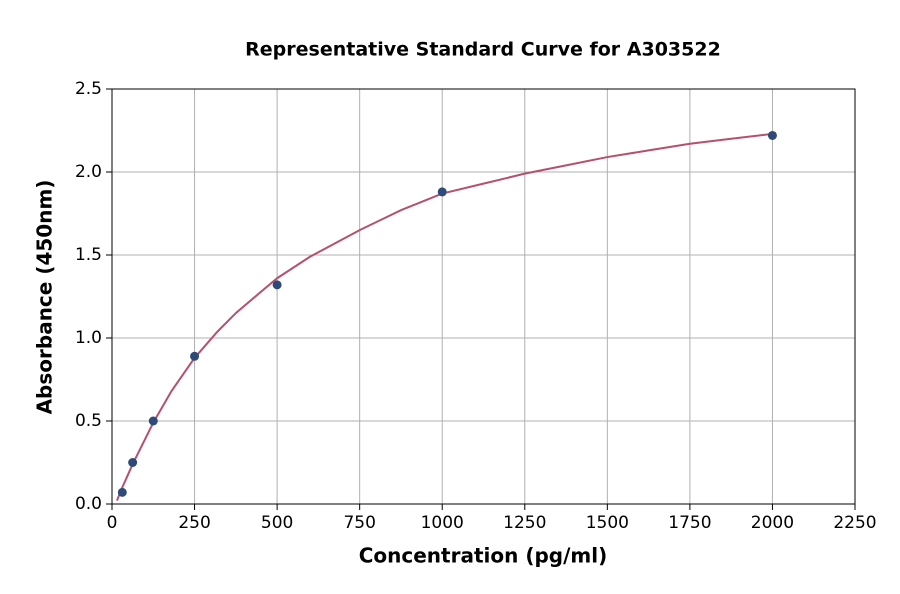  I want to click on x-tick-label: 1000, so click(442, 523).